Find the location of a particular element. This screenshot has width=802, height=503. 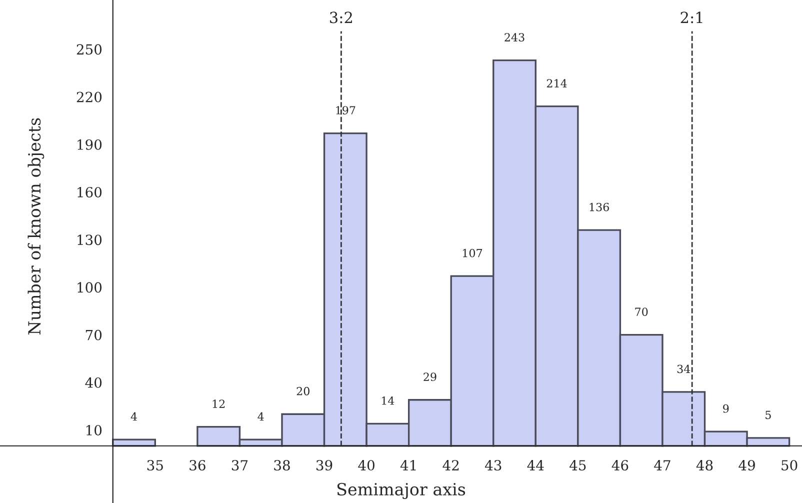

data-label: 9 is located at coordinates (726, 408).